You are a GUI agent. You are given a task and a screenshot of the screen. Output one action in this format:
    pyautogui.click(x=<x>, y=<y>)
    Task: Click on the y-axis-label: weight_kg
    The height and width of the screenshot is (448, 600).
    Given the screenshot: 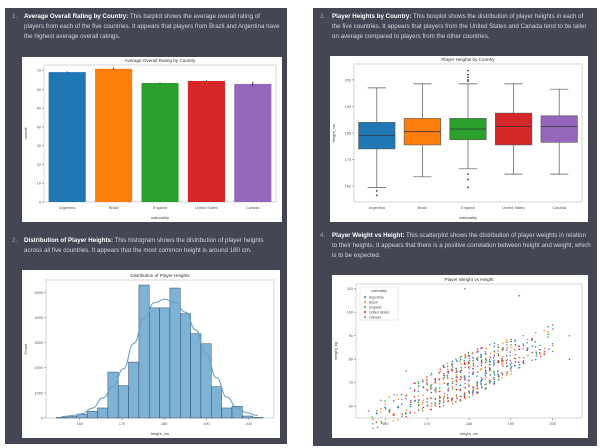 What is the action you would take?
    pyautogui.click(x=335, y=351)
    